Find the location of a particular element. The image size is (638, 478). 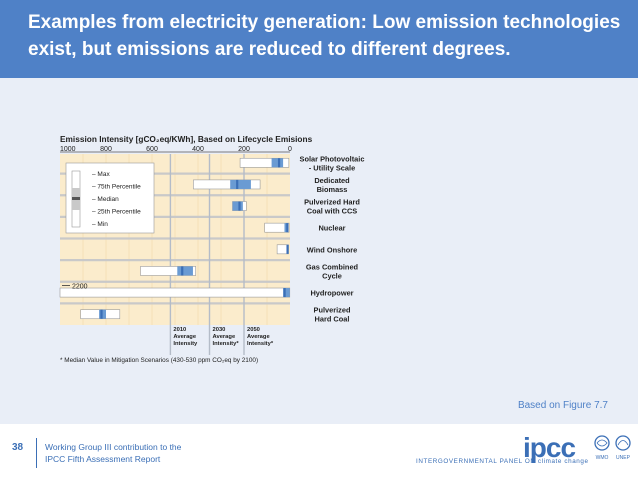

footer-line-1: Working Group III contribution to the is located at coordinates (113, 447).